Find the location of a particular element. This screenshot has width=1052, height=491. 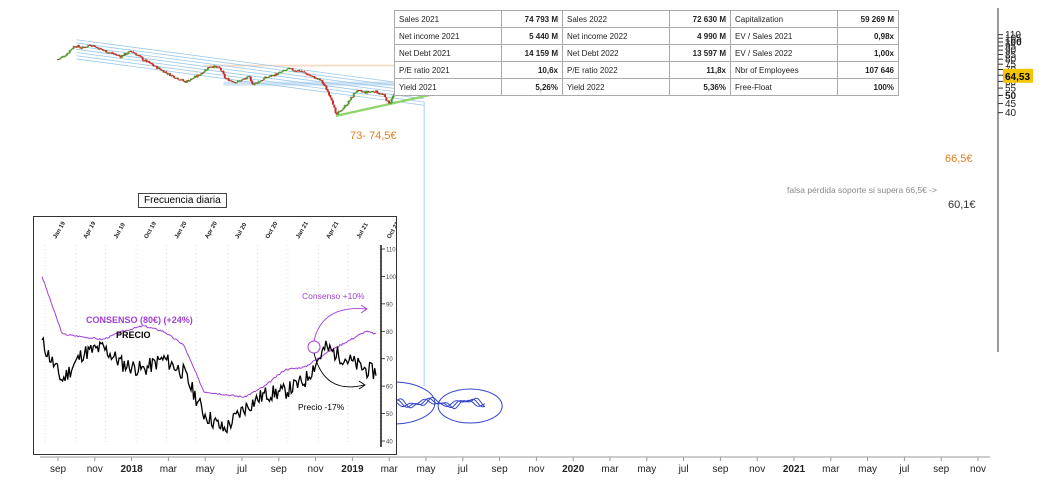

price-tick-label: 55 is located at coordinates (1011, 89).